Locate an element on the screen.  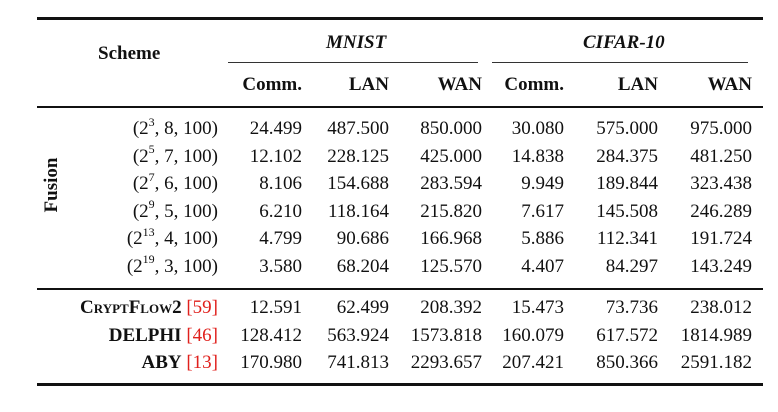
table-cell: 84.297 is located at coordinates (631, 266).